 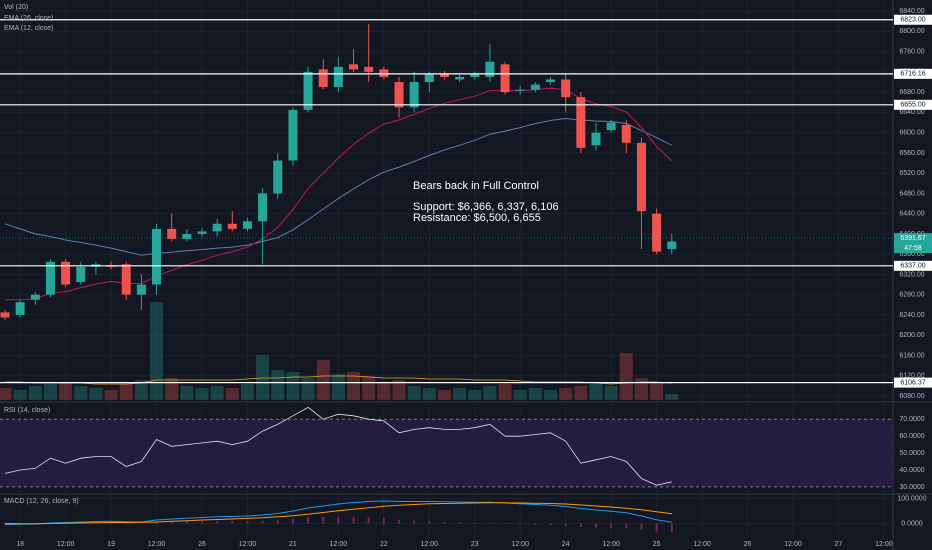 I want to click on rsi-band, so click(x=446, y=453).